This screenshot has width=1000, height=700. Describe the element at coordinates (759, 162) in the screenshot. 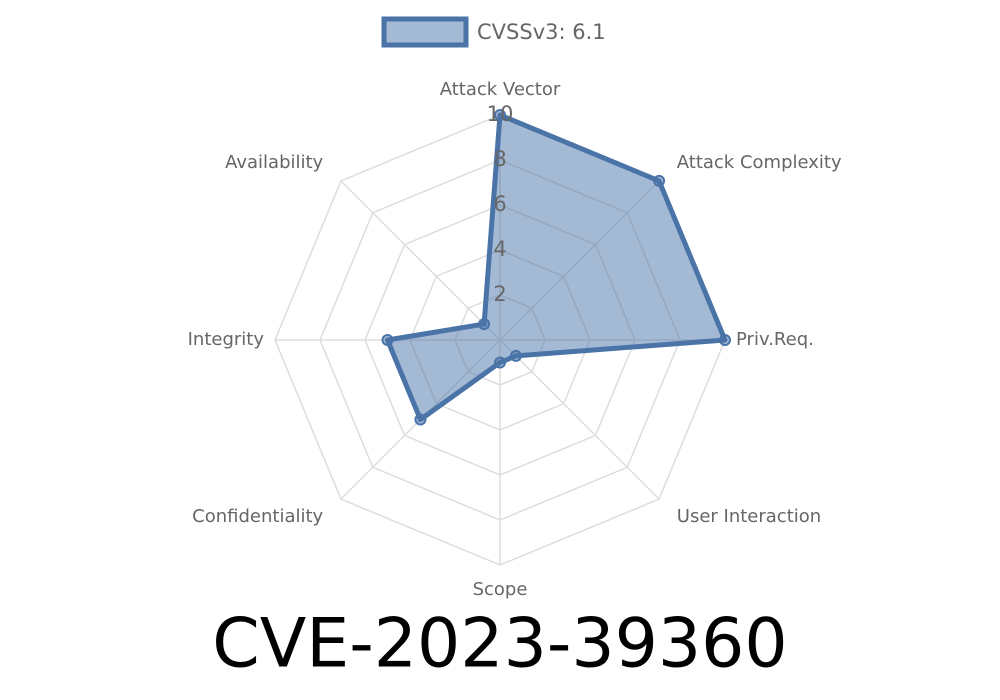

I see `axis-label: Attack Complexity` at that location.